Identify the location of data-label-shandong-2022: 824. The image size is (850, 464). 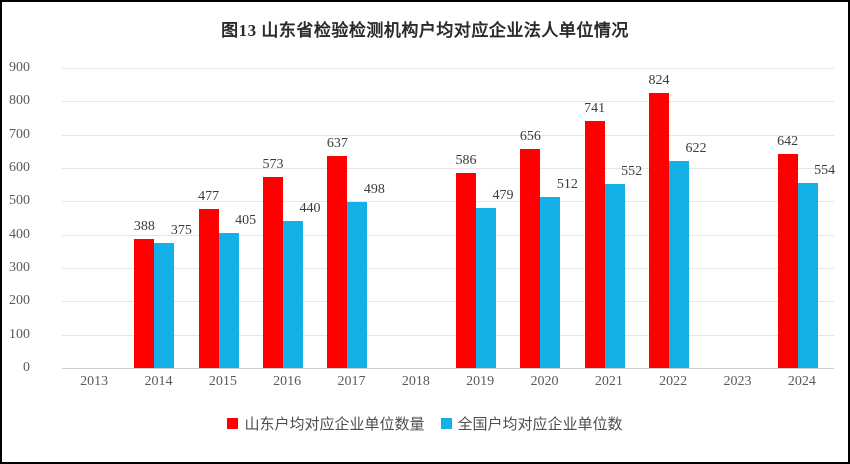
(659, 81).